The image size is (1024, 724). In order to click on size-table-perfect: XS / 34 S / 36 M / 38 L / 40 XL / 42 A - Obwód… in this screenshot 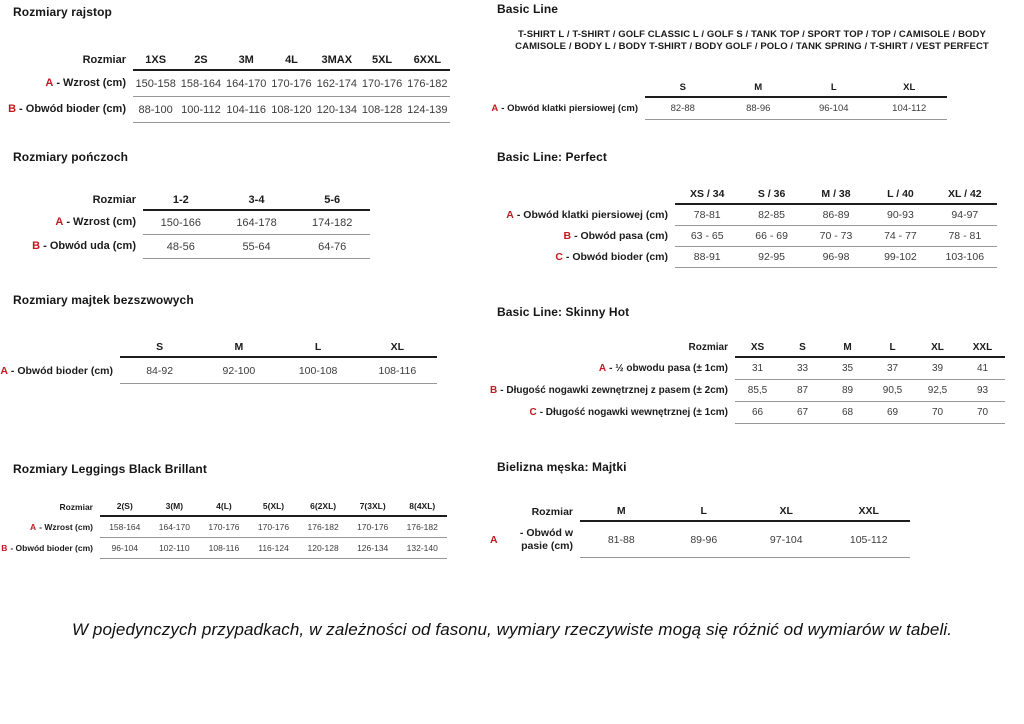, I will do `click(743, 226)`.